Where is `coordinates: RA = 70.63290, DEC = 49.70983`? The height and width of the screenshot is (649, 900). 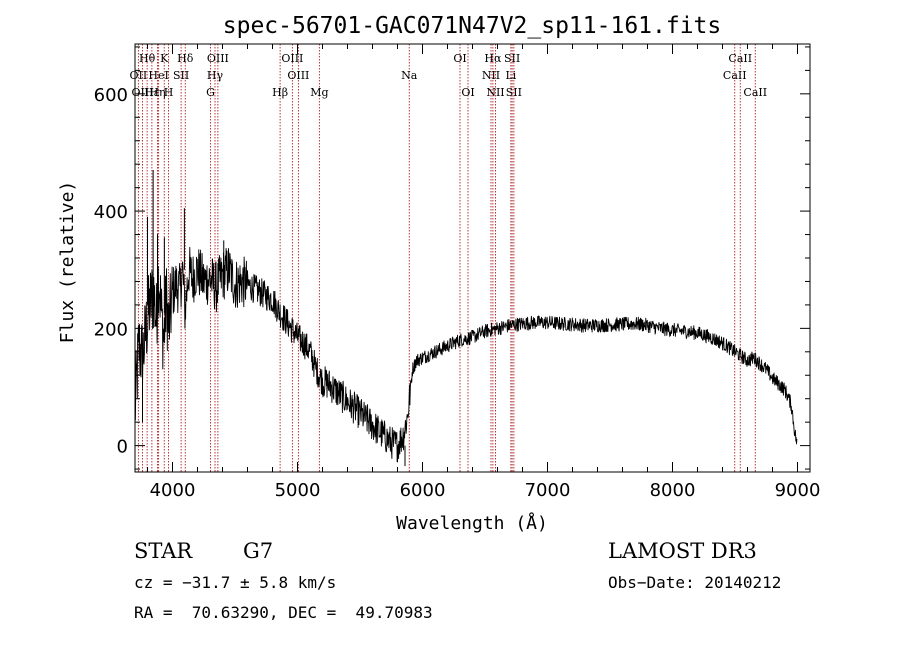
coordinates: RA = 70.63290, DEC = 49.70983 is located at coordinates (283, 612).